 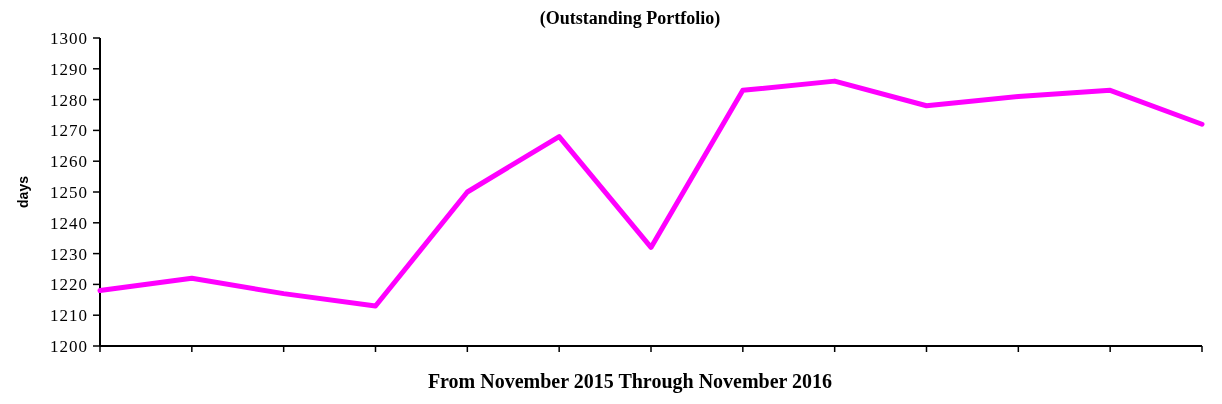 I want to click on y-tick-label: 1230, so click(x=69, y=254).